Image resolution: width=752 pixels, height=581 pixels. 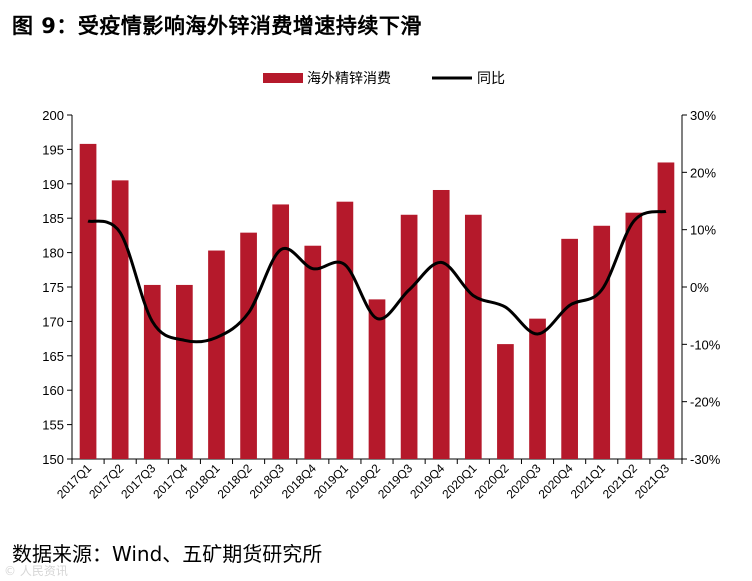 What do you see at coordinates (167, 554) in the screenshot?
I see `source-note: 数据来源：Wind、五矿期货研究所` at bounding box center [167, 554].